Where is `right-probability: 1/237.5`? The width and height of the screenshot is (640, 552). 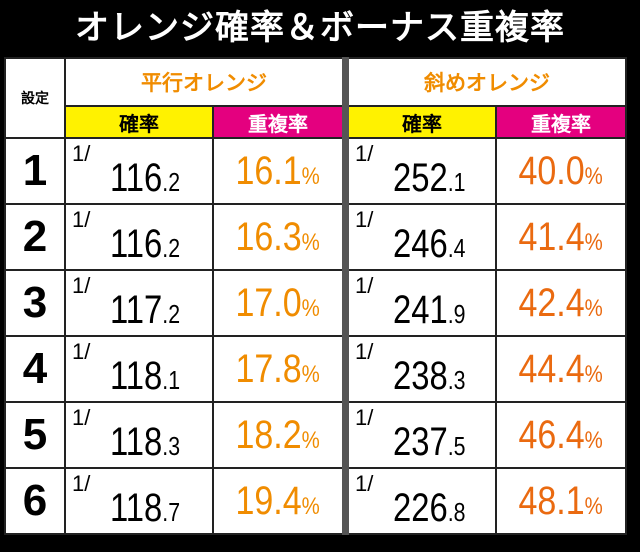
right-probability: 1/237.5 is located at coordinates (420, 435).